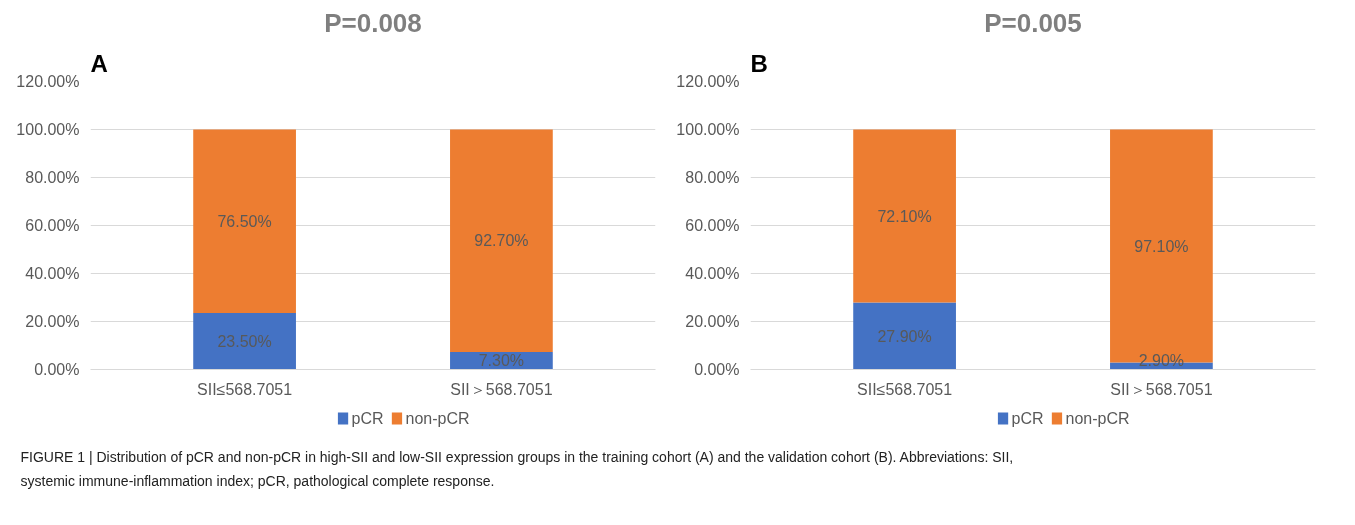 The width and height of the screenshot is (1355, 525). What do you see at coordinates (1161, 246) in the screenshot?
I see `data-label: 97.10%` at bounding box center [1161, 246].